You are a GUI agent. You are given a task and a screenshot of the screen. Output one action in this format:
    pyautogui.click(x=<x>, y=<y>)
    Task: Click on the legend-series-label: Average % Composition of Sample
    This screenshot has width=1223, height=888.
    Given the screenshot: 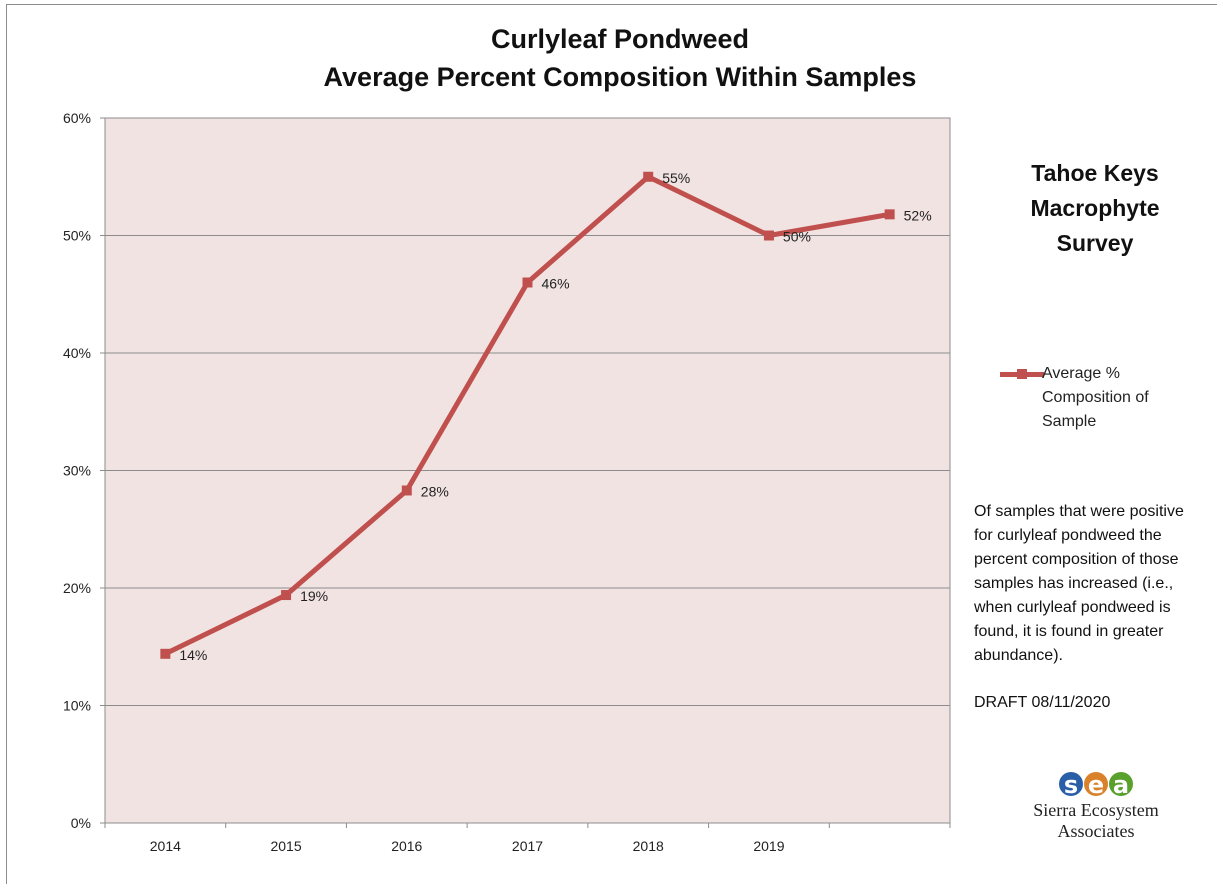 What is the action you would take?
    pyautogui.click(x=1122, y=398)
    